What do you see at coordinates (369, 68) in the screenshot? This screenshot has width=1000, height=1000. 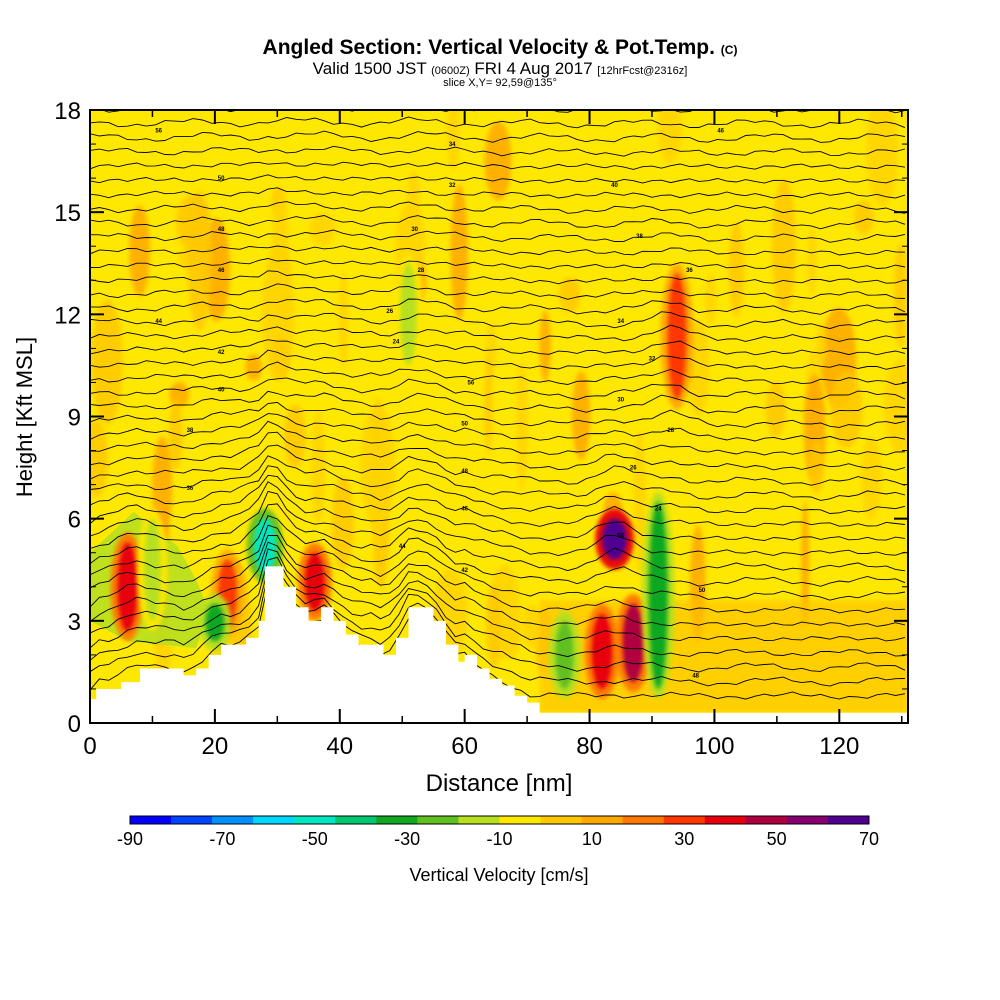 I see `subtitle-valid: Valid 1500 JST` at bounding box center [369, 68].